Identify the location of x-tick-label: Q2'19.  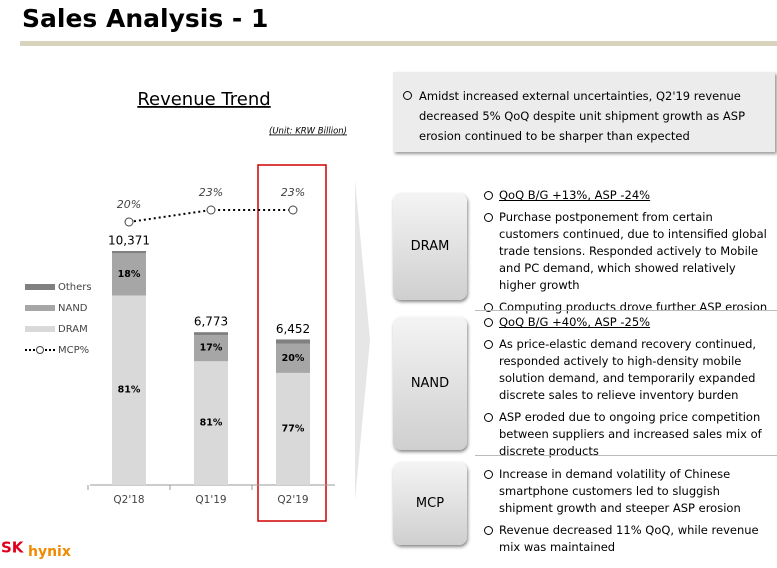
(292, 500).